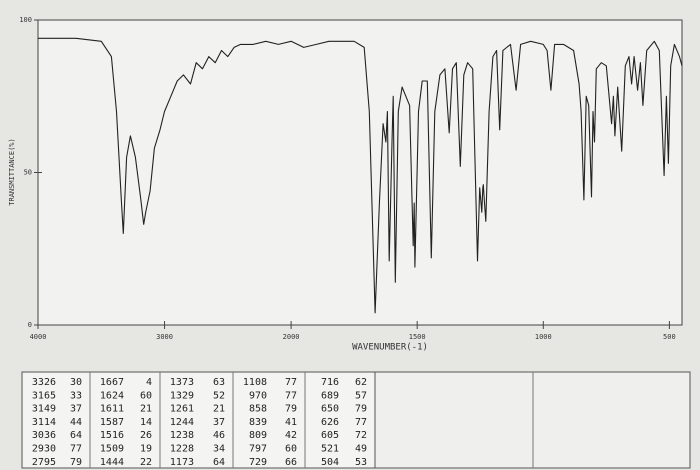 This screenshot has height=470, width=700. What do you see at coordinates (219, 449) in the screenshot?
I see `peak-transmittance: 34` at bounding box center [219, 449].